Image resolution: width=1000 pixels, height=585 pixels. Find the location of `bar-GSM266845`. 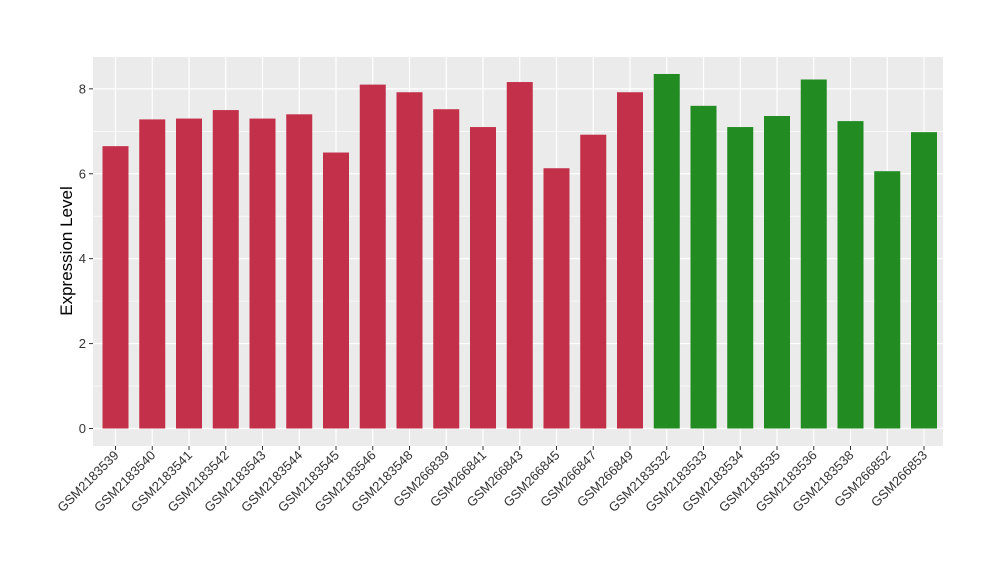

bar-GSM266845 is located at coordinates (556, 298).